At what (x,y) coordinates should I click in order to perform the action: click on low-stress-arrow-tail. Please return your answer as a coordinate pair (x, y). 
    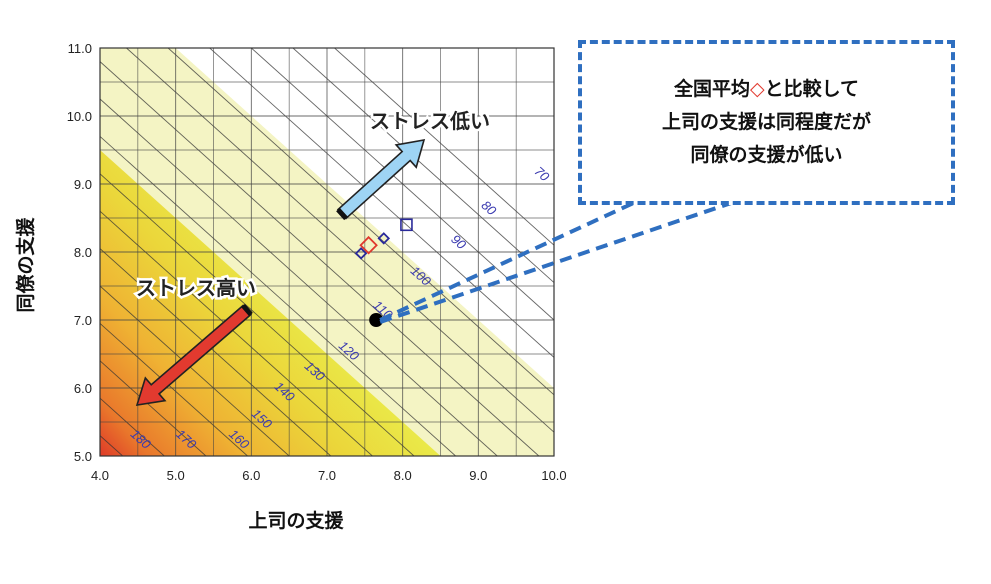
    Looking at the image, I should click on (342, 214).